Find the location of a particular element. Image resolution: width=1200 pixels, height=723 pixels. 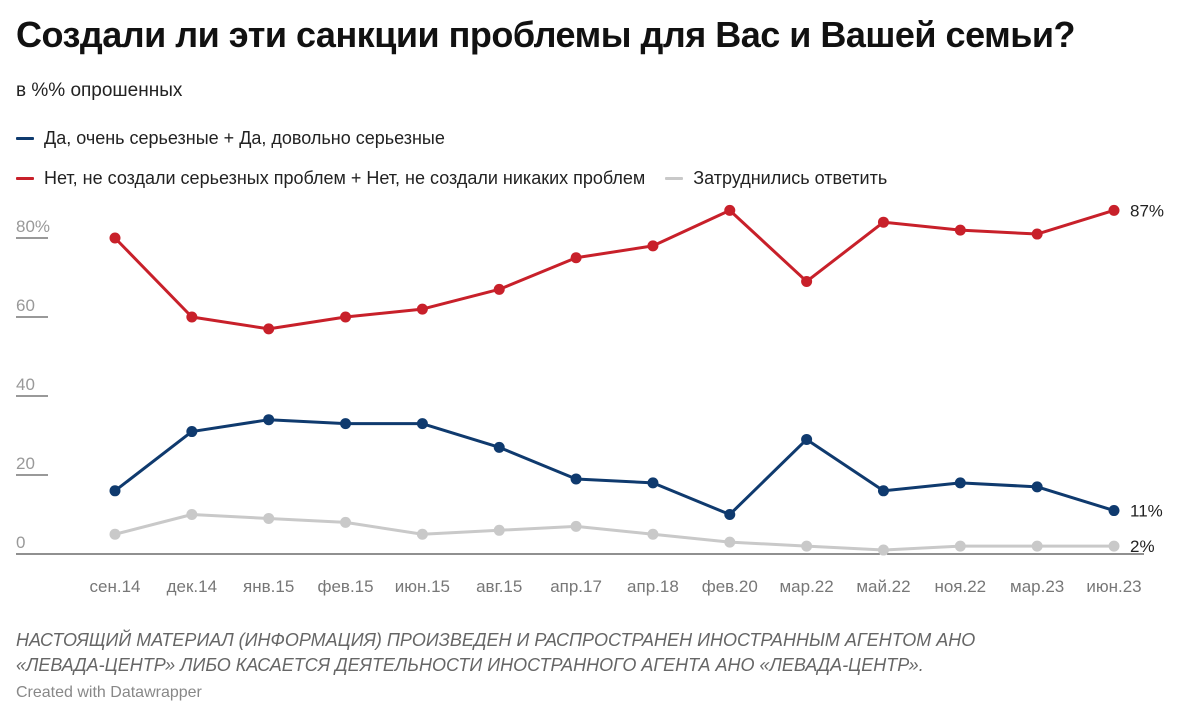

x-tick-label-12: мар.23 is located at coordinates (1037, 586).